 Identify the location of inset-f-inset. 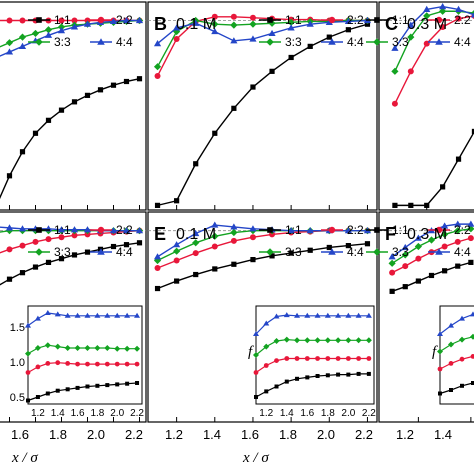
(455, 355).